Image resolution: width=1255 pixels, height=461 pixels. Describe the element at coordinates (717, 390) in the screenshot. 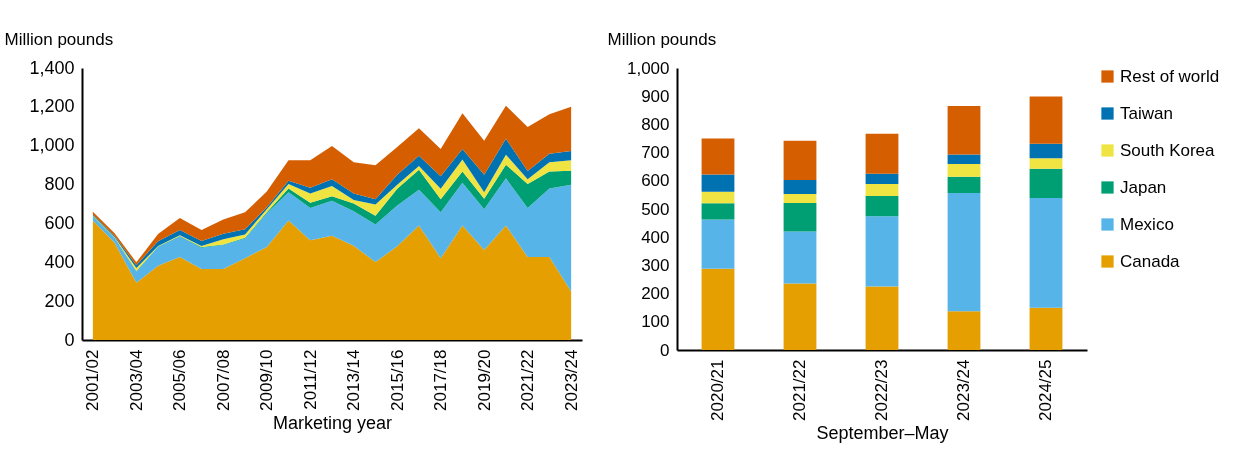

I see `x-tick-label: 2020/21` at that location.